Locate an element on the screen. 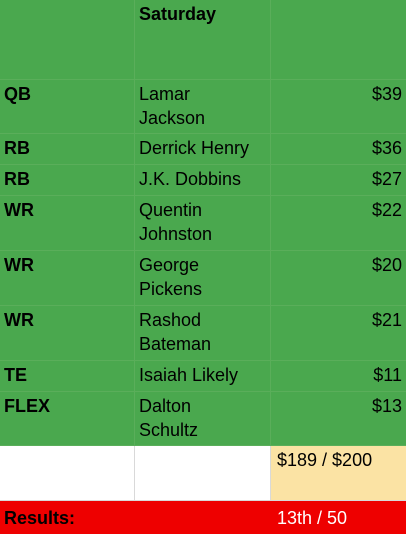 This screenshot has width=406, height=534. player-cell: Rashod Bateman is located at coordinates (203, 333).